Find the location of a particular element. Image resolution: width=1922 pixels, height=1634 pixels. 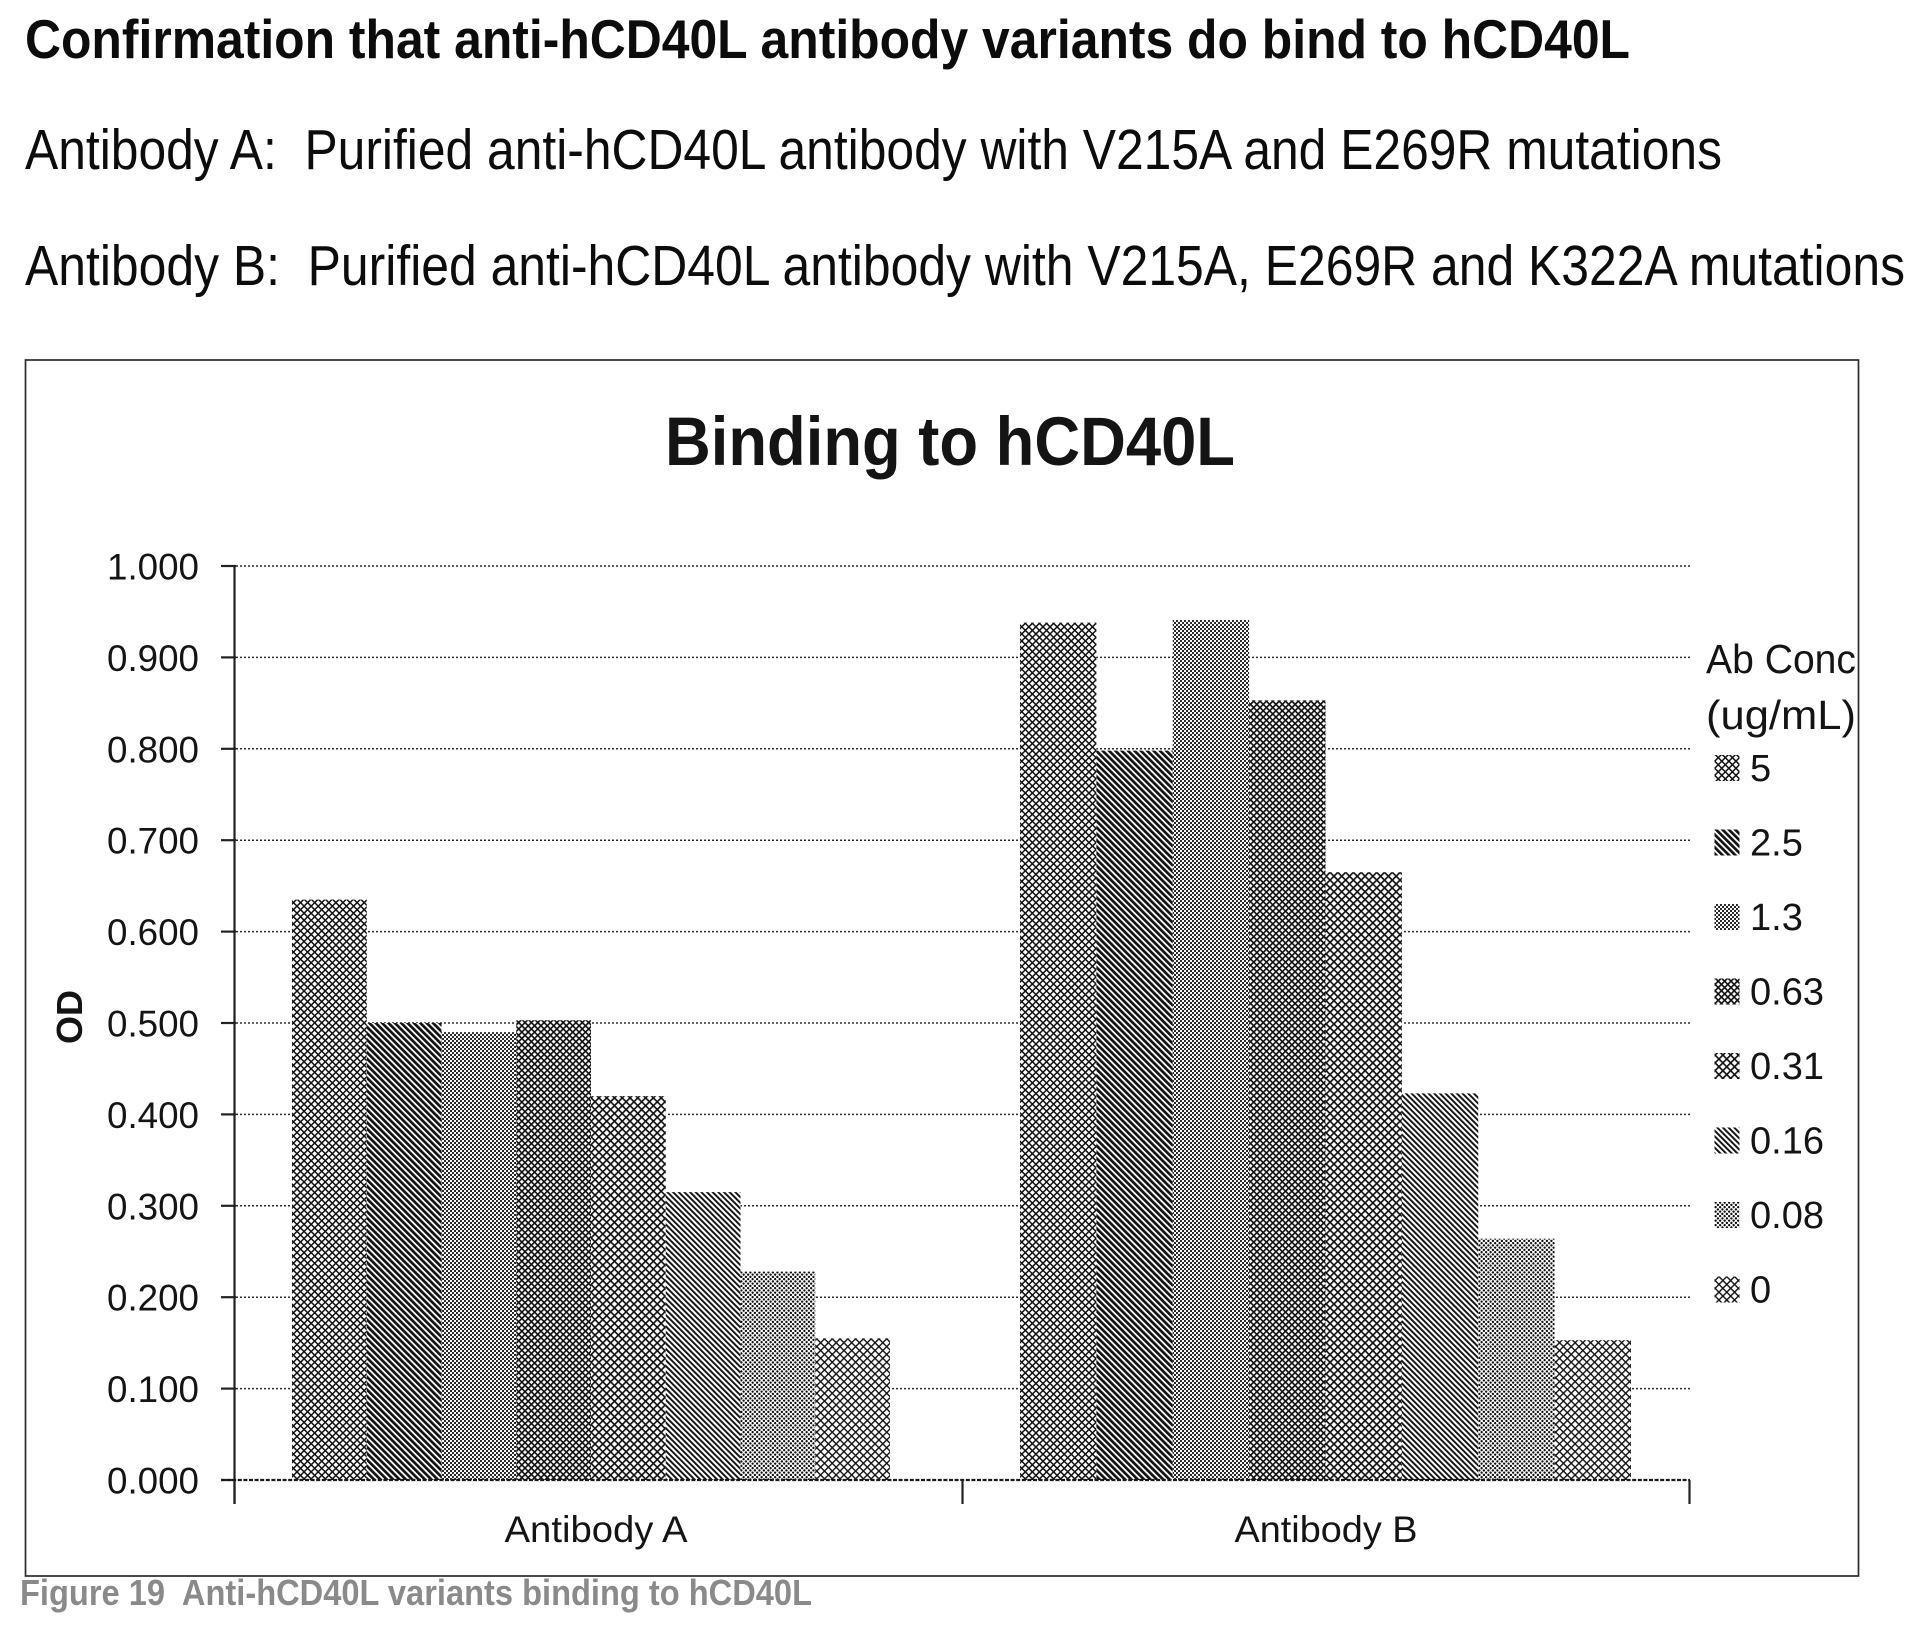

svg-text: 0.300 is located at coordinates (153, 1206).